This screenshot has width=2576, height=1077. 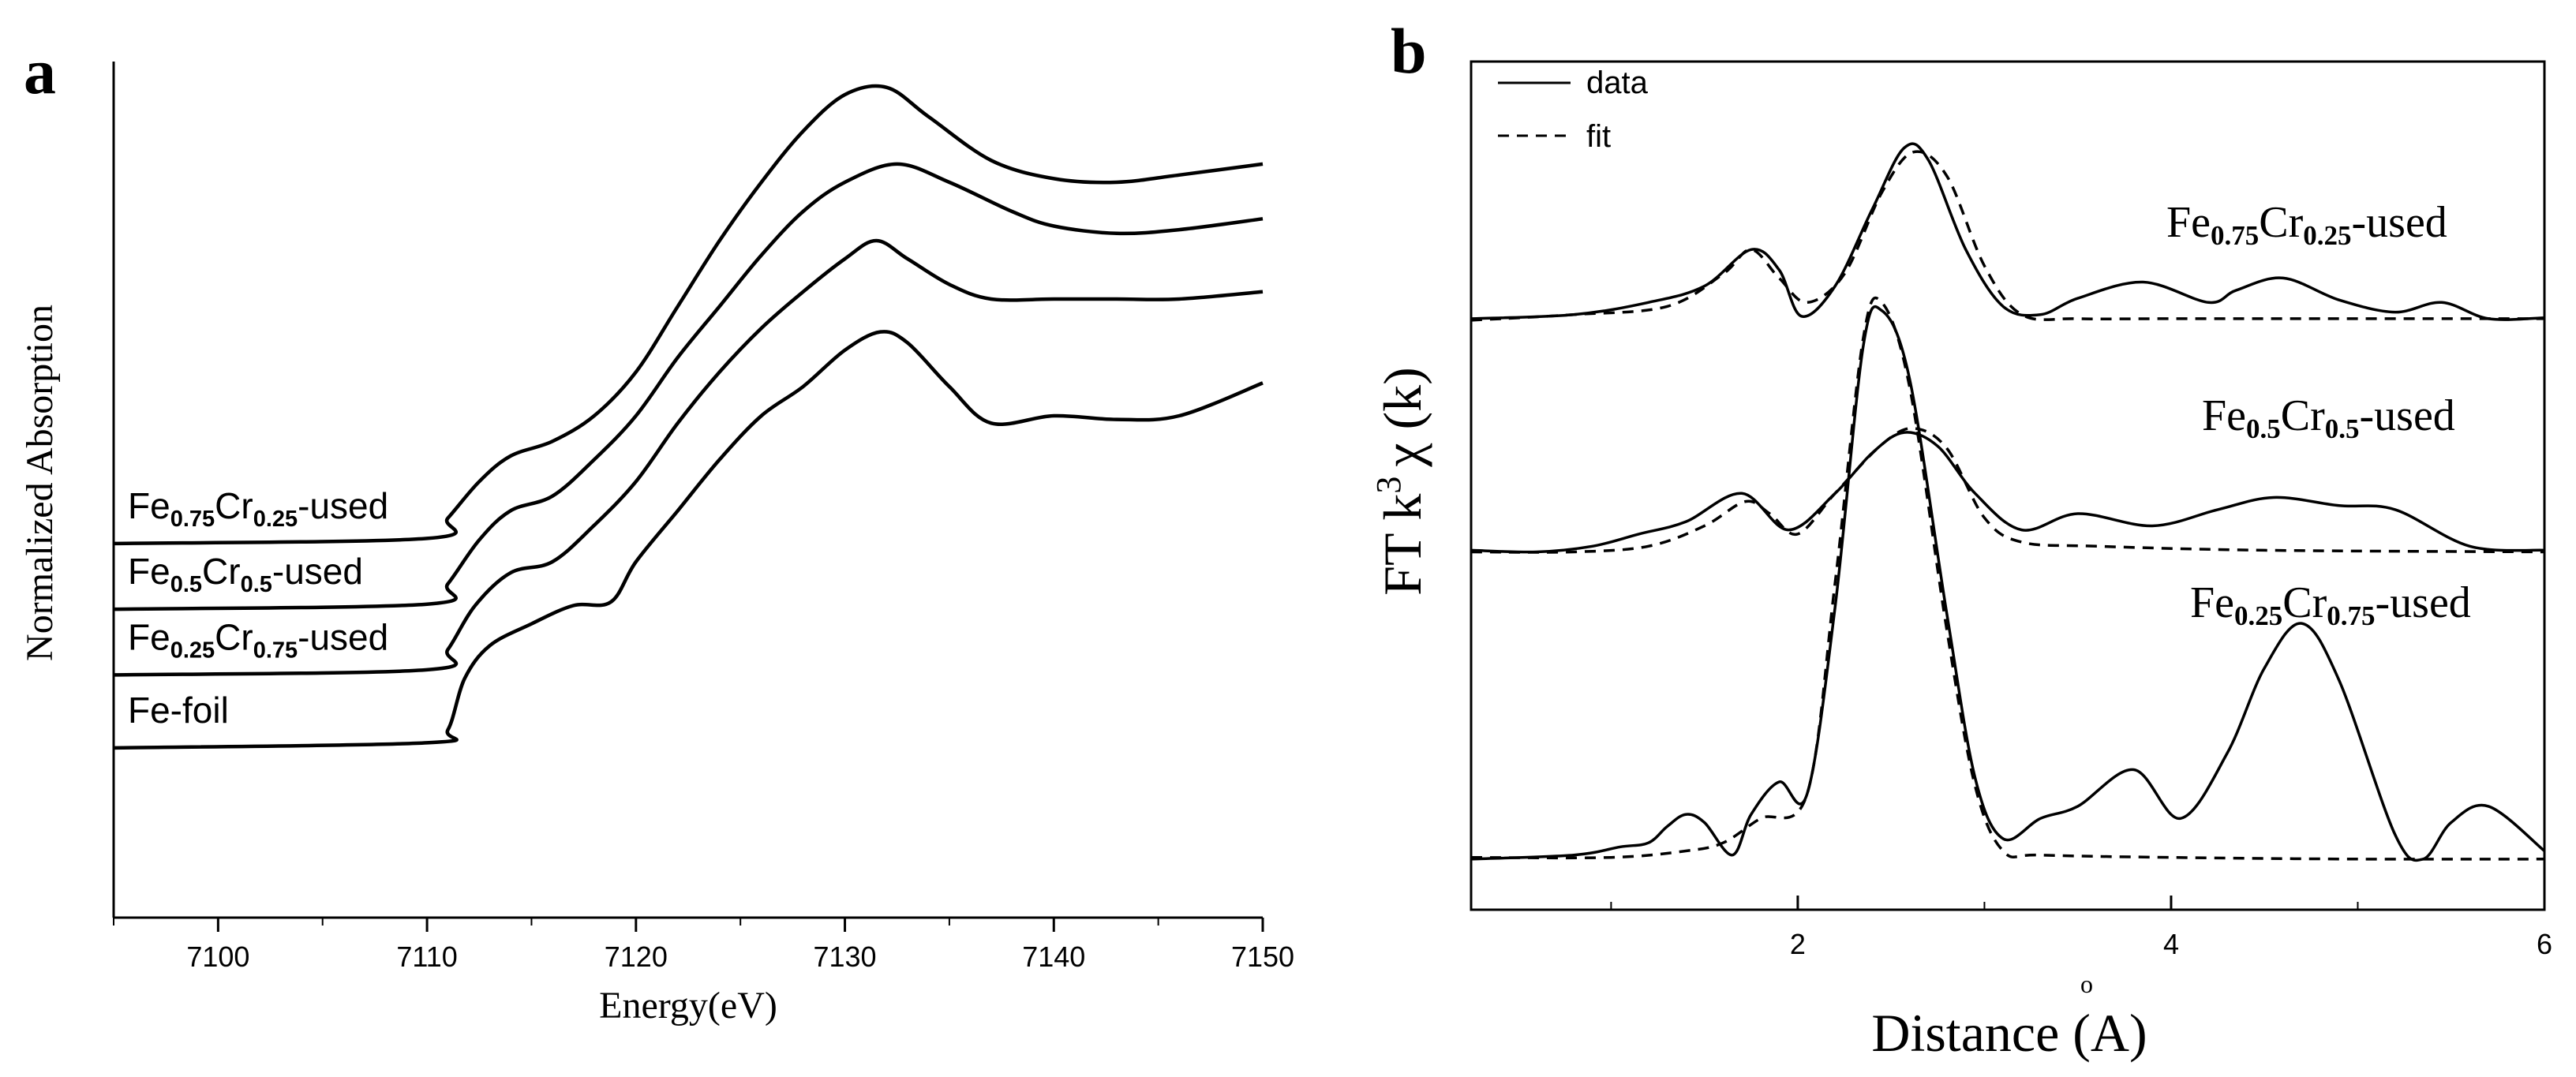 What do you see at coordinates (40, 71) in the screenshot?
I see `panel-label-a: a` at bounding box center [40, 71].